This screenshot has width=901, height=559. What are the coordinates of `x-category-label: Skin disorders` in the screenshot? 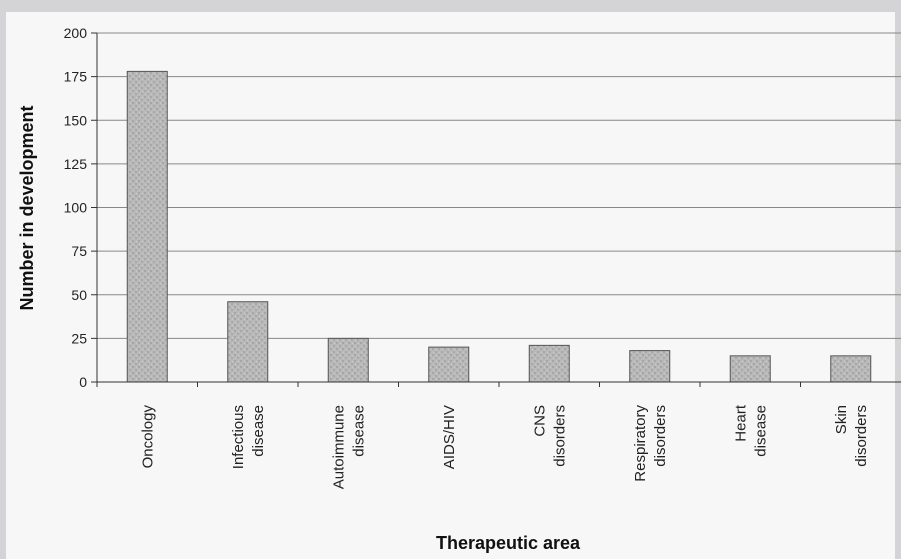 It's located at (851, 436).